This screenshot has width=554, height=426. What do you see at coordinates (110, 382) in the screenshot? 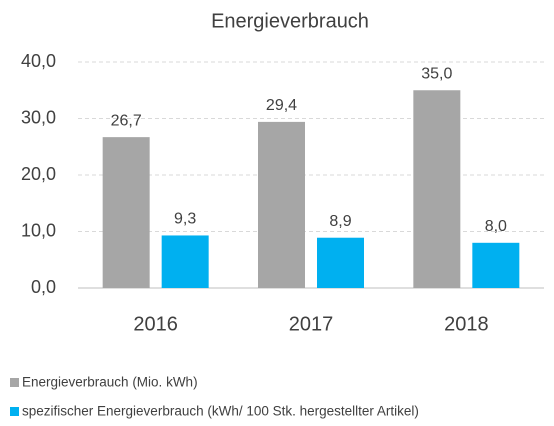
I see `legend-label: Energieverbrauch (Mio. kWh)` at bounding box center [110, 382].